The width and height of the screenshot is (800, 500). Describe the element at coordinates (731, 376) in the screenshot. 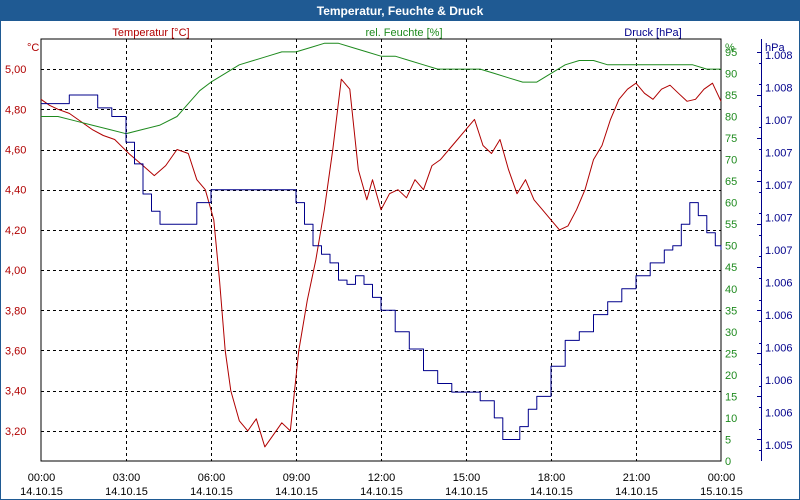

I see `humidity-tick-label: 20` at that location.